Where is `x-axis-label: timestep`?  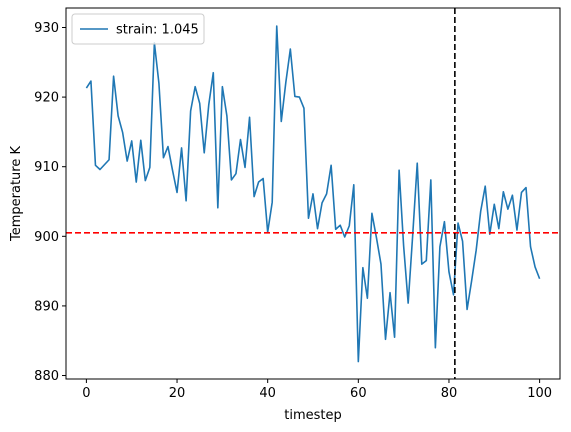
x-axis-label: timestep is located at coordinates (313, 415).